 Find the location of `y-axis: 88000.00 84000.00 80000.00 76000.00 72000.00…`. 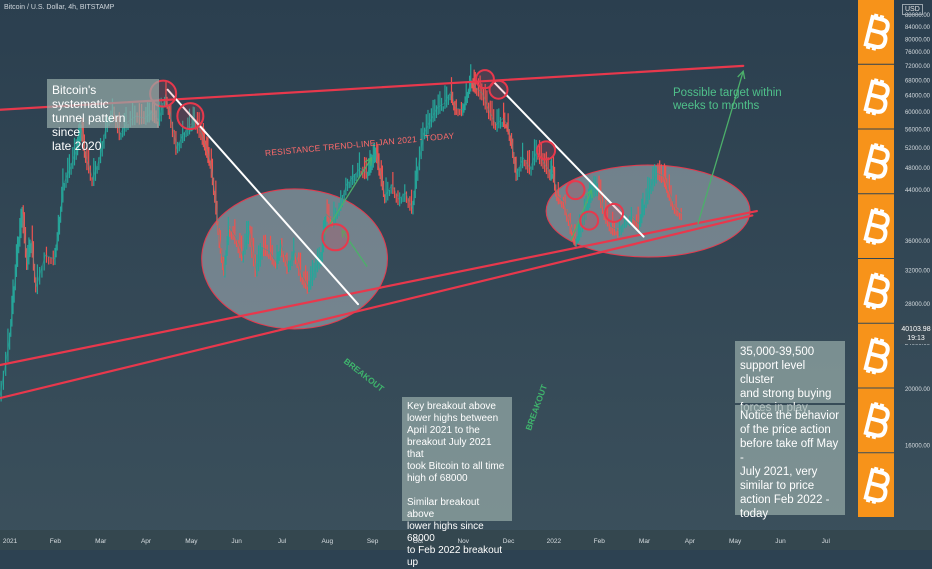

y-axis: 88000.00 84000.00 80000.00 76000.00 72000.00… is located at coordinates (918, 231).